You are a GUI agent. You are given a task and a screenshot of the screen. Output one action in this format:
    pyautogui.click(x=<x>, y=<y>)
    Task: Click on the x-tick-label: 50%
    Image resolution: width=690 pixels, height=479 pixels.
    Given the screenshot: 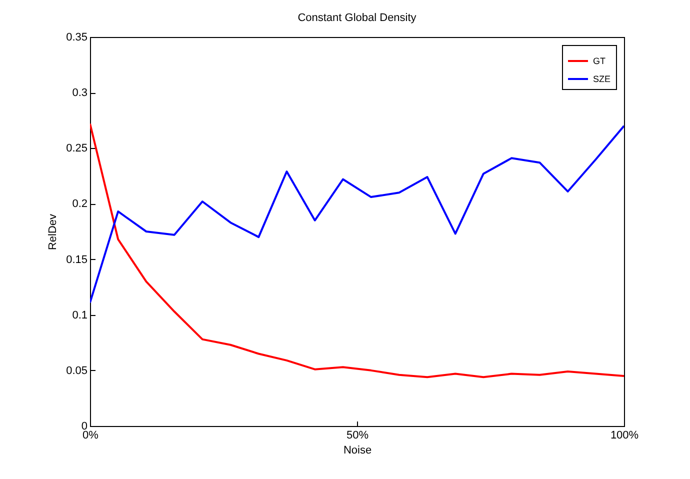 What is the action you would take?
    pyautogui.click(x=357, y=436)
    